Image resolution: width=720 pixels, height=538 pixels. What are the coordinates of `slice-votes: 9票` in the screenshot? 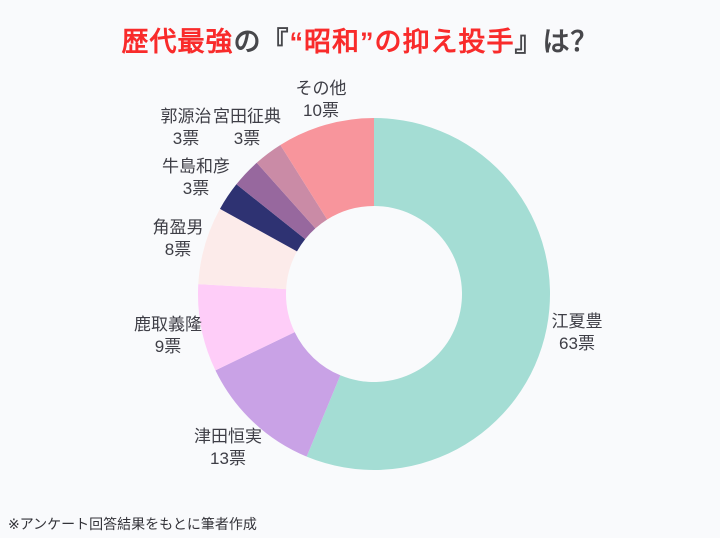 It's located at (168, 346).